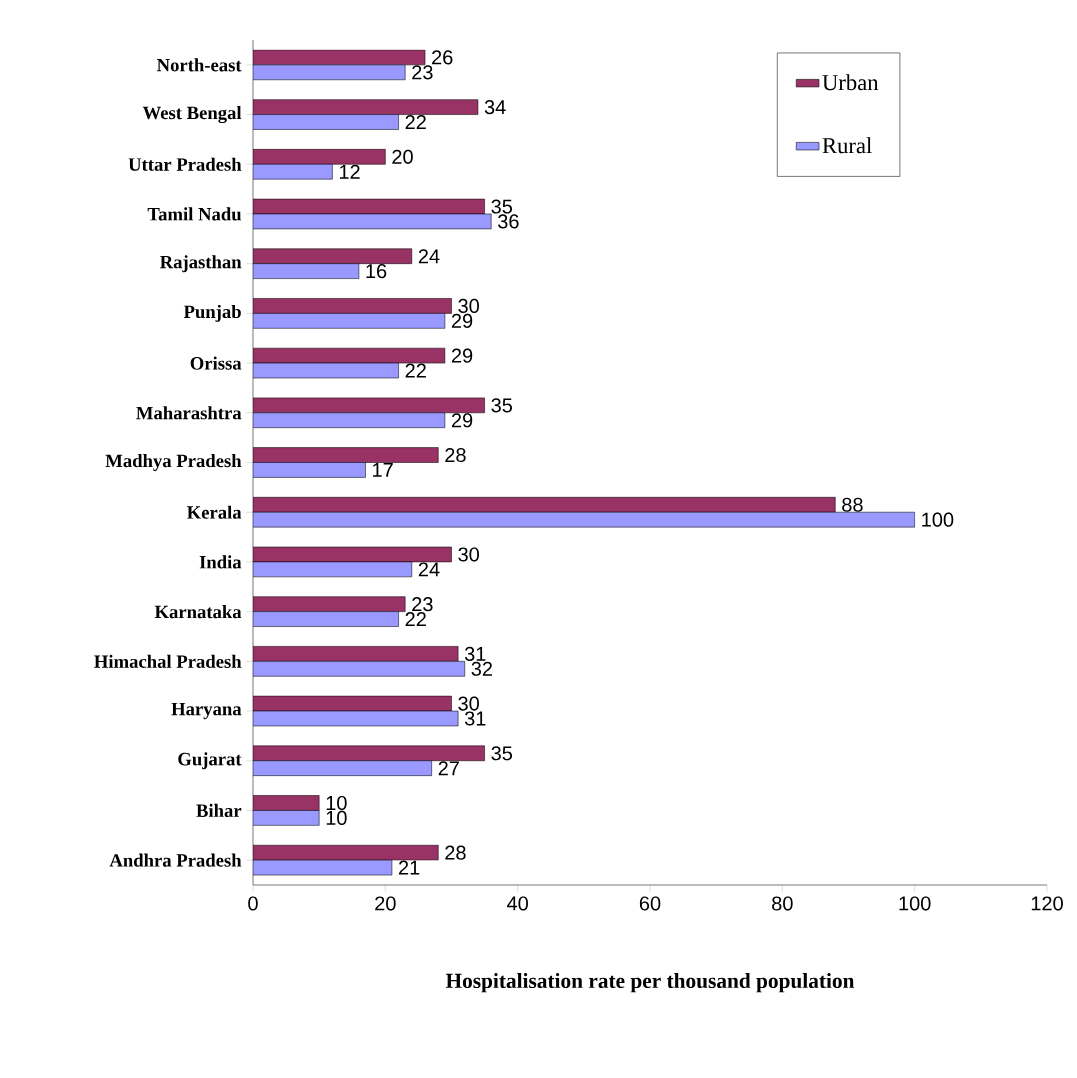 The width and height of the screenshot is (1077, 1078). Describe the element at coordinates (253, 903) in the screenshot. I see `x-tick-label: 0` at that location.